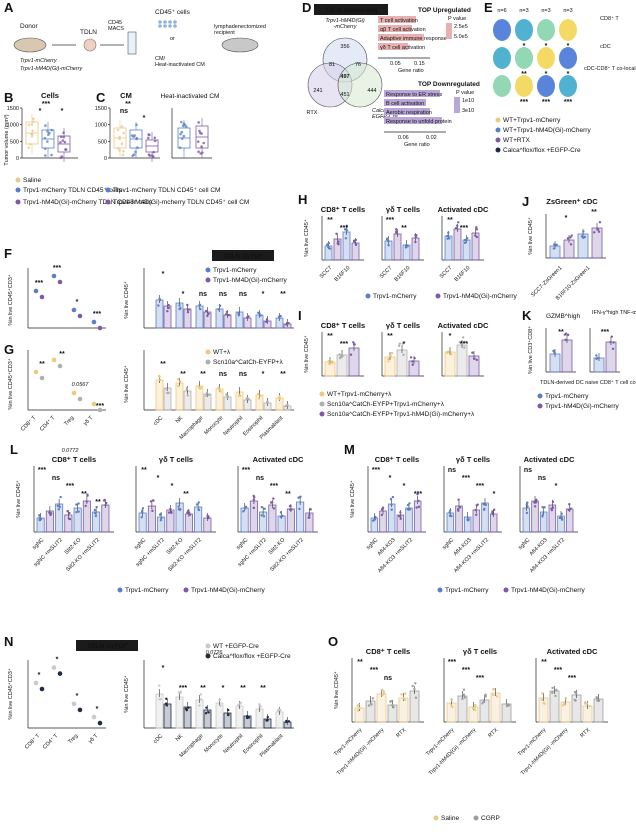  What do you see at coordinates (330, 336) in the screenshot?
I see `panel-i-sig: **` at bounding box center [330, 336].